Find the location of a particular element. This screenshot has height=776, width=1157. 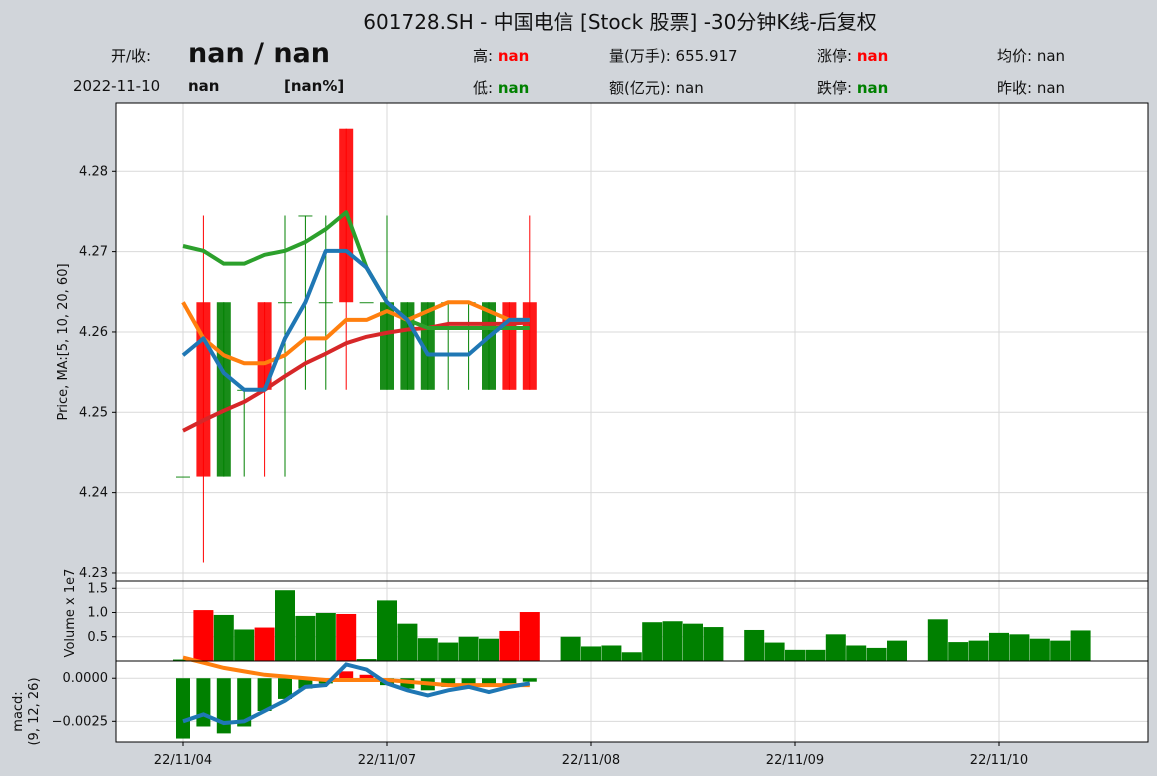

low-value: nan is located at coordinates (513, 88).